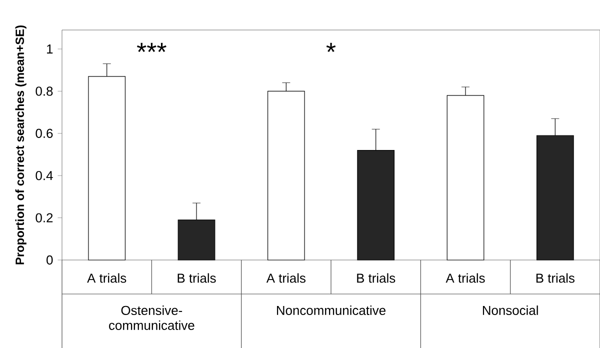 This screenshot has height=348, width=600. I want to click on y-axis-title: Proportion of correct searches (mean+SE), so click(20, 145).